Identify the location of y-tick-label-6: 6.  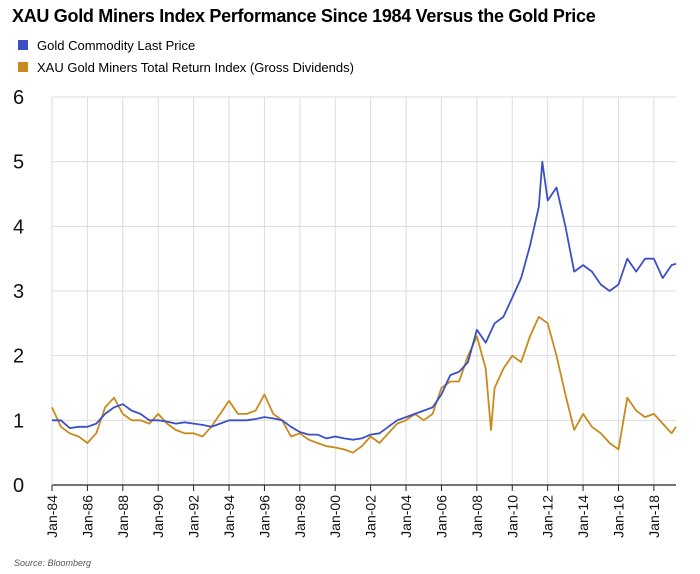
(18, 98).